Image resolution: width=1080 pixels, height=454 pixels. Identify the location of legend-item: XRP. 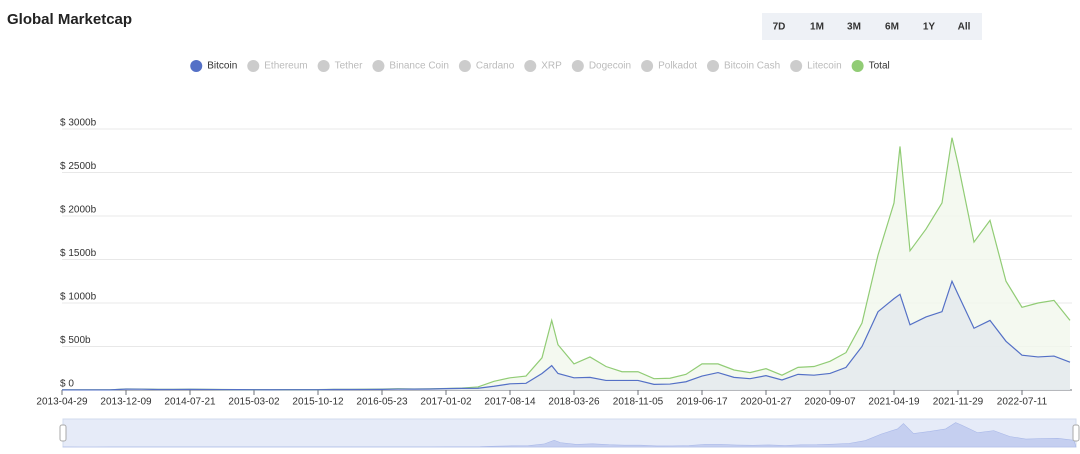
(543, 66).